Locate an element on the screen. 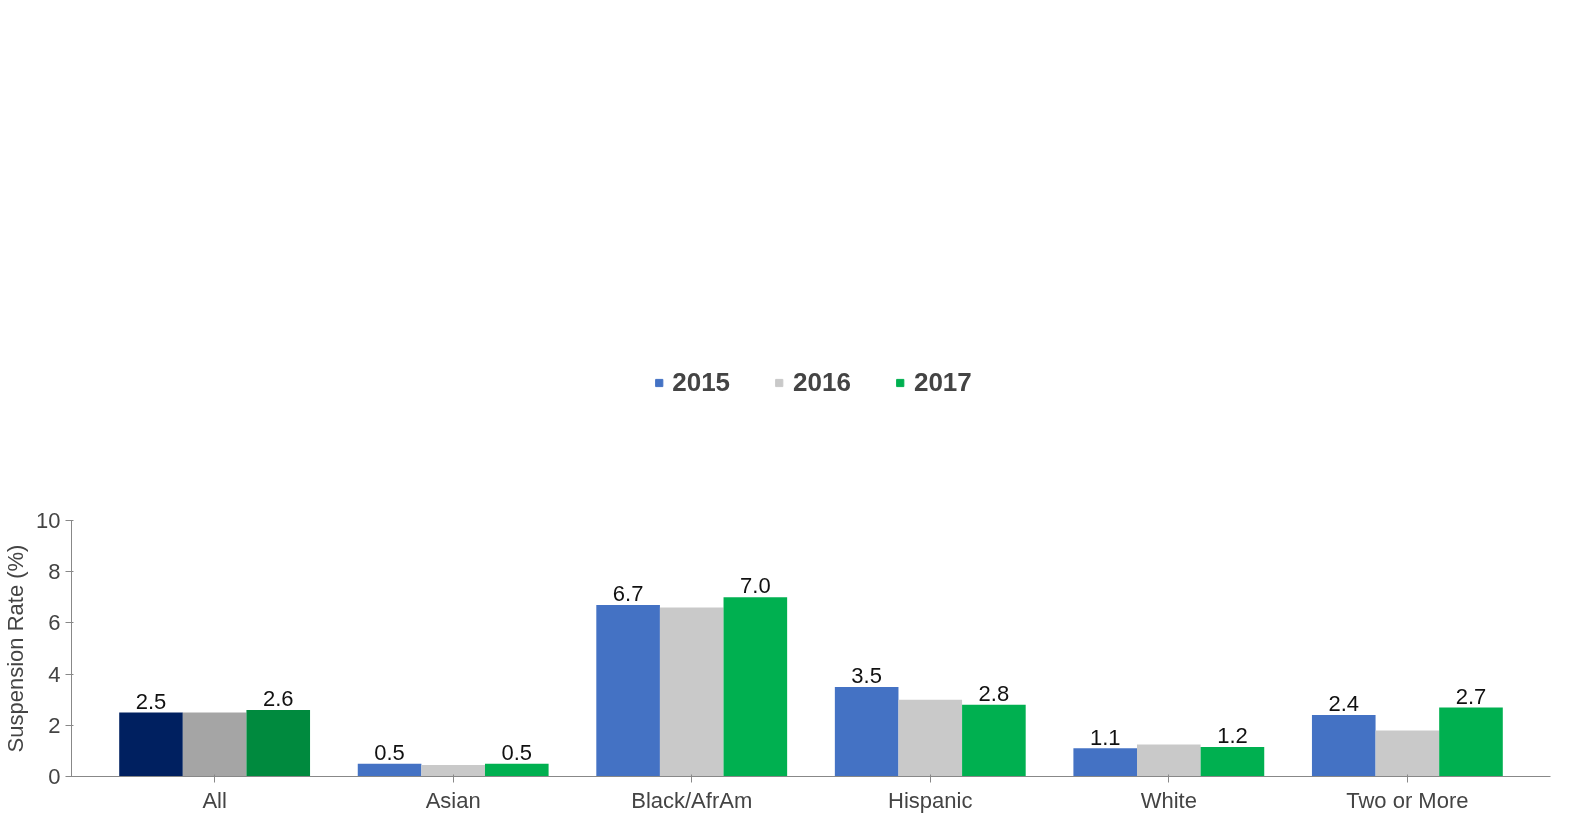 The height and width of the screenshot is (826, 1581). x-tick-label: Asian is located at coordinates (453, 800).